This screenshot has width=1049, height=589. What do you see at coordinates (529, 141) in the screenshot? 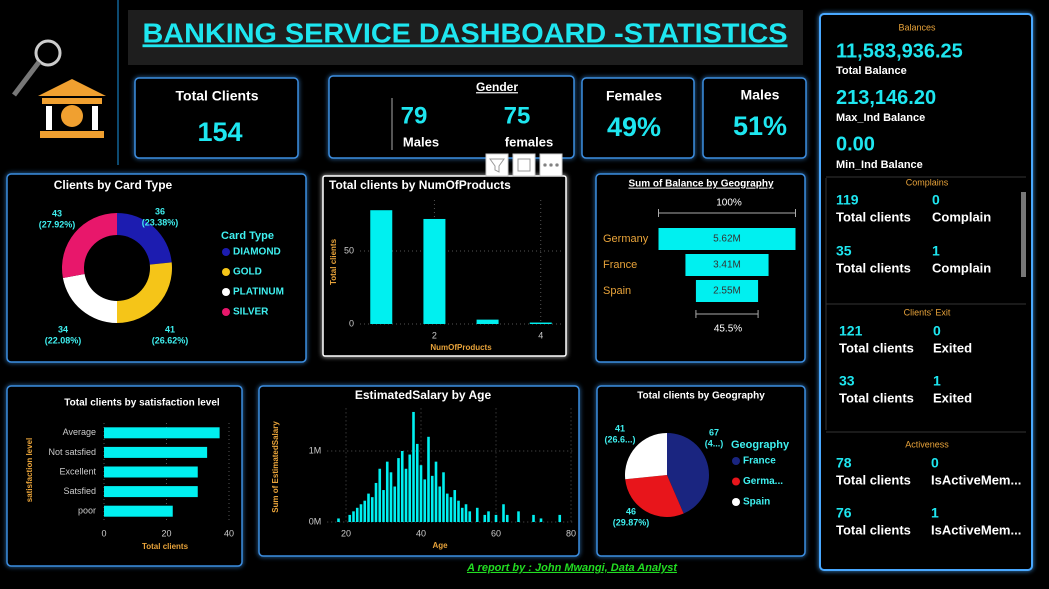
I see `females-label: females` at bounding box center [529, 141].